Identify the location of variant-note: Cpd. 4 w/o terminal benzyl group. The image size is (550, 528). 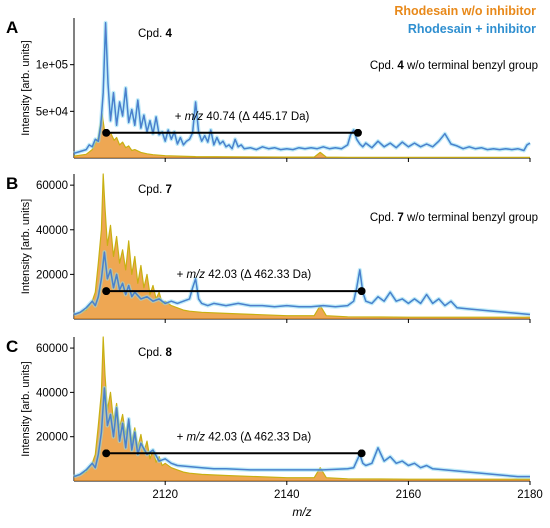
(454, 66).